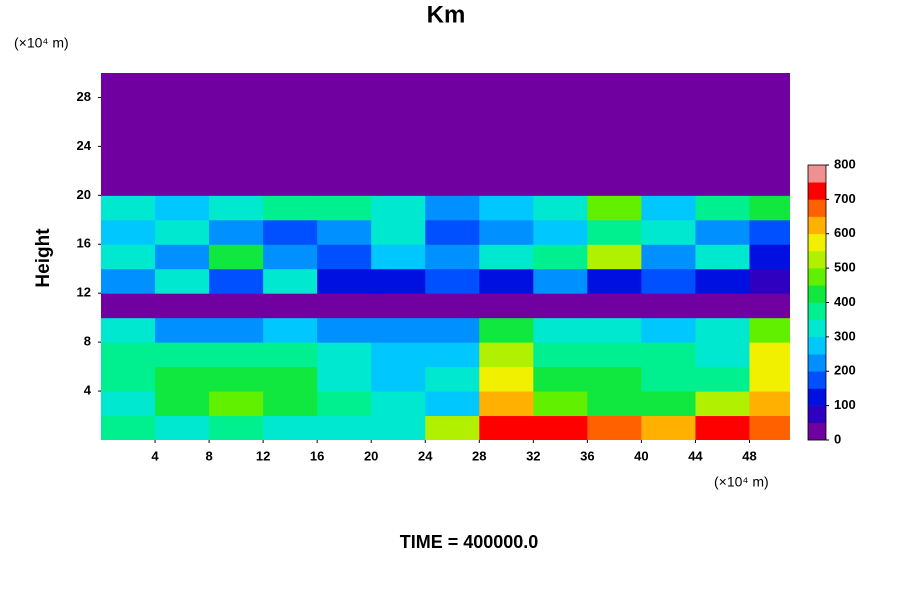  I want to click on y-tick-label: 4, so click(88, 390).